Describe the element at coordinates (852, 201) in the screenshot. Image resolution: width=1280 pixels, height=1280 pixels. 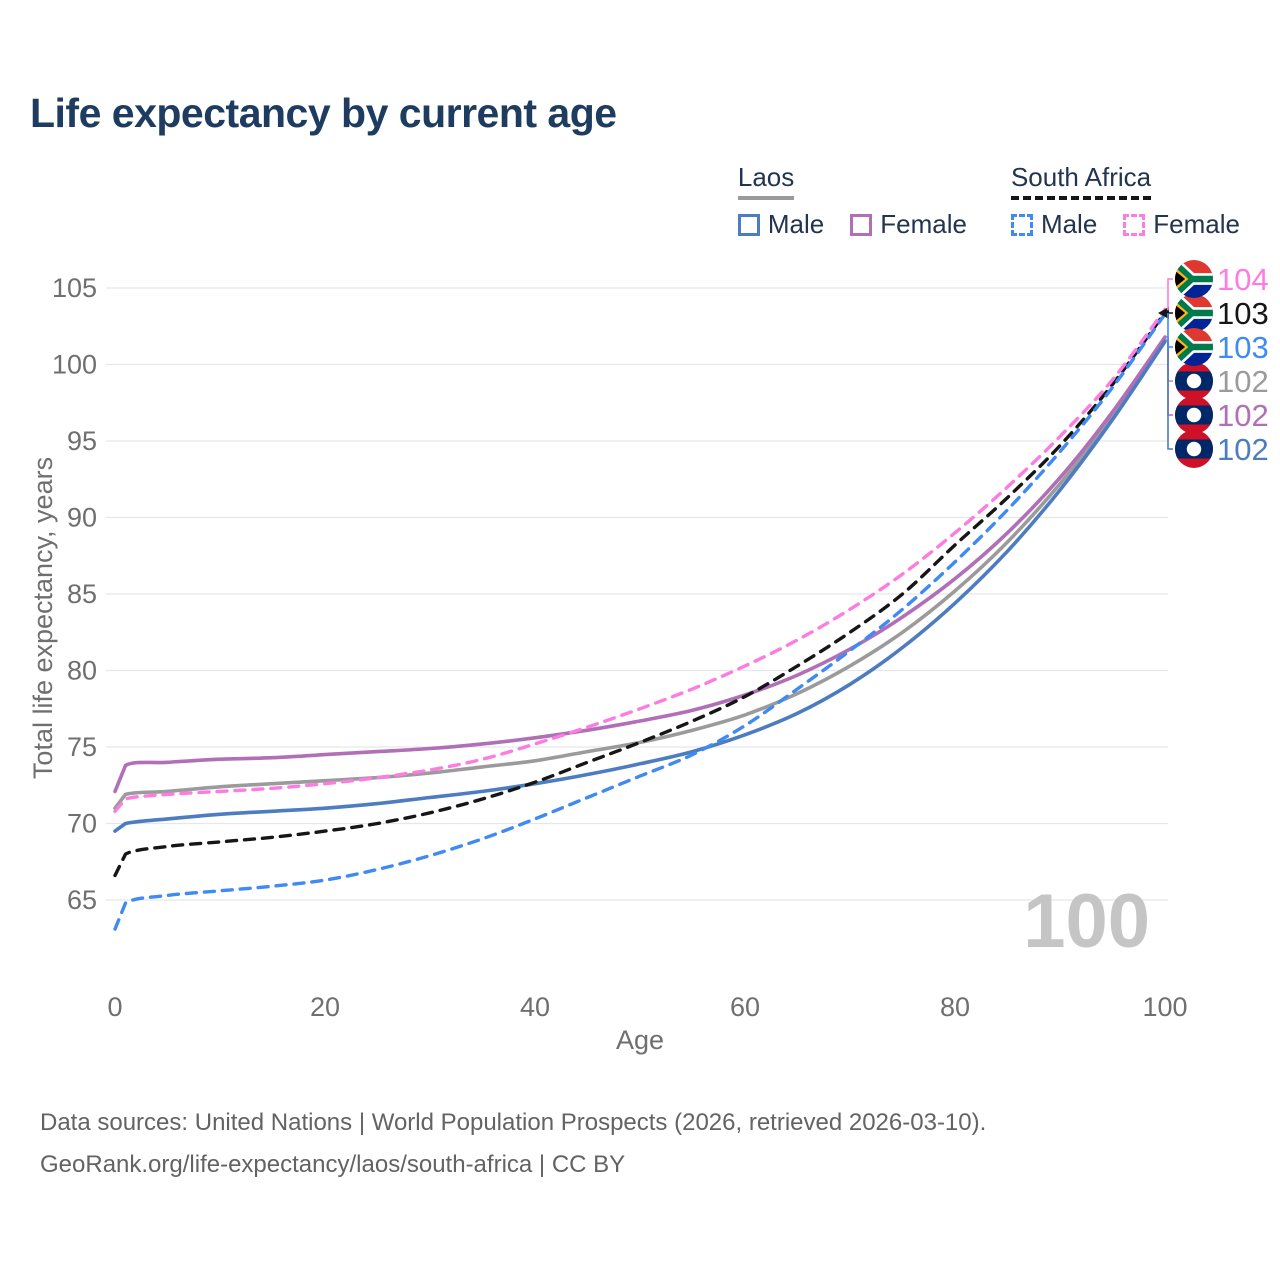
I see `legend-group-laos: Laos Male Female` at that location.